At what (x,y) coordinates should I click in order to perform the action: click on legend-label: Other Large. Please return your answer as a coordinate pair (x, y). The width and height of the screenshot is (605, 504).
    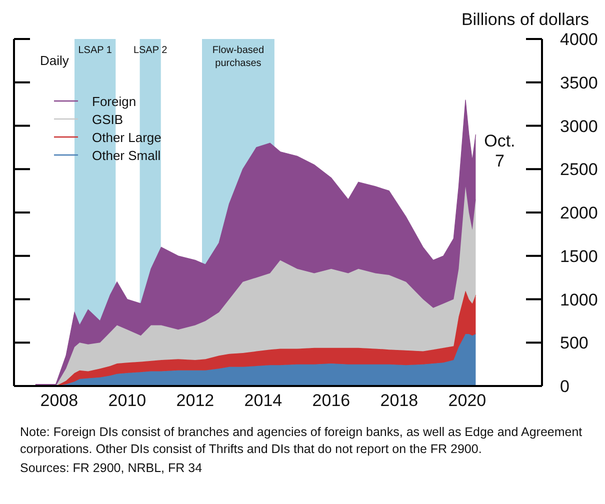
    Looking at the image, I should click on (127, 137).